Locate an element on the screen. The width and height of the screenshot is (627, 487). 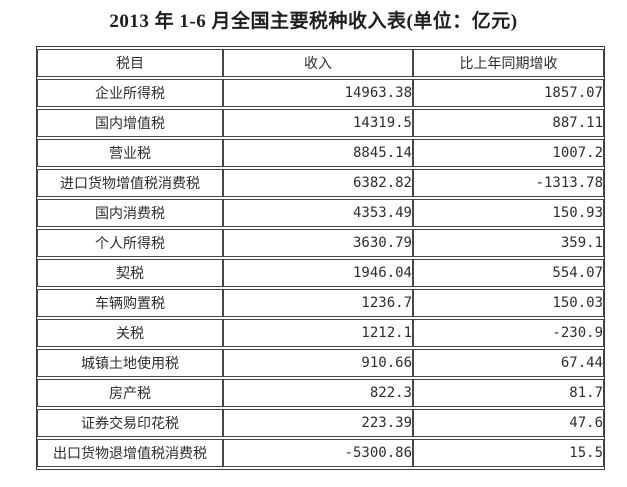
revenue-cell: 4353.49 is located at coordinates (318, 213).